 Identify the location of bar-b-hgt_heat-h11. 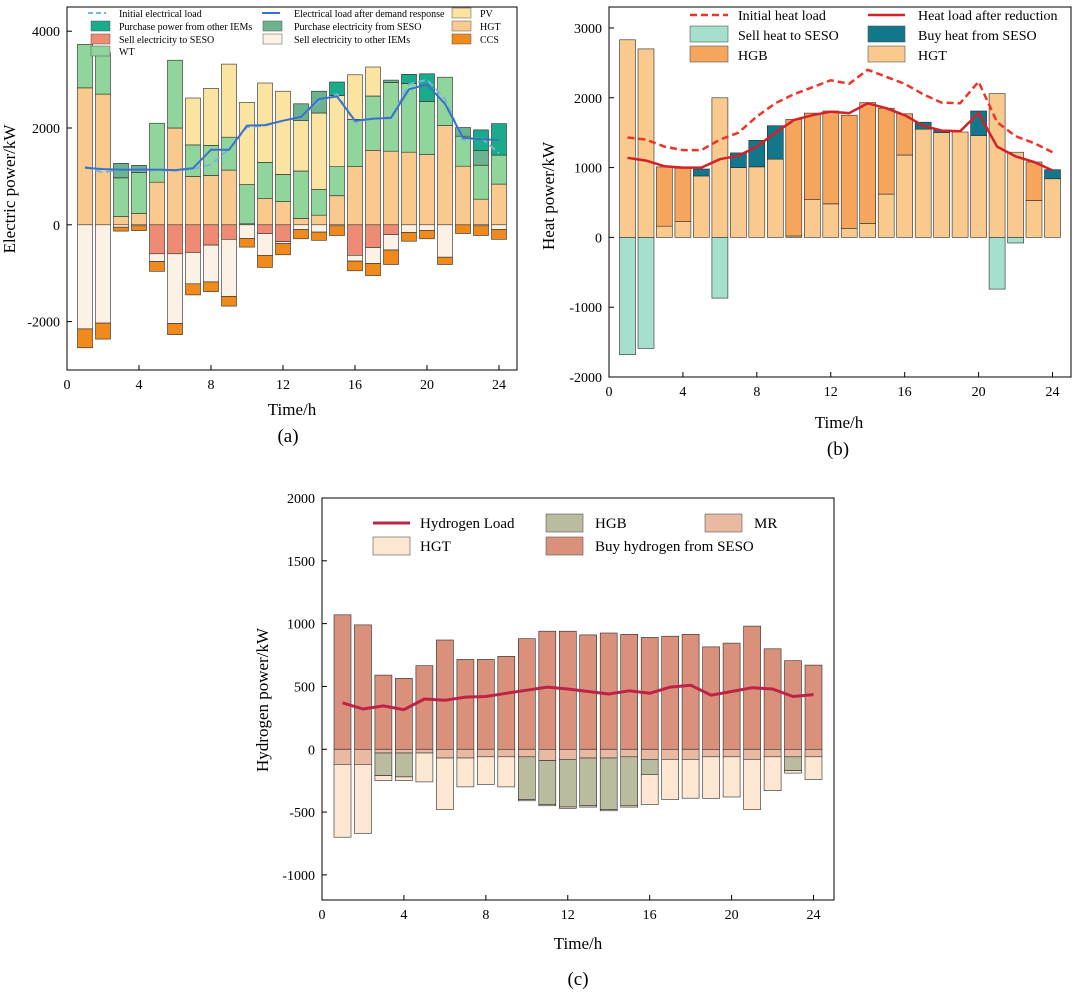
(812, 218).